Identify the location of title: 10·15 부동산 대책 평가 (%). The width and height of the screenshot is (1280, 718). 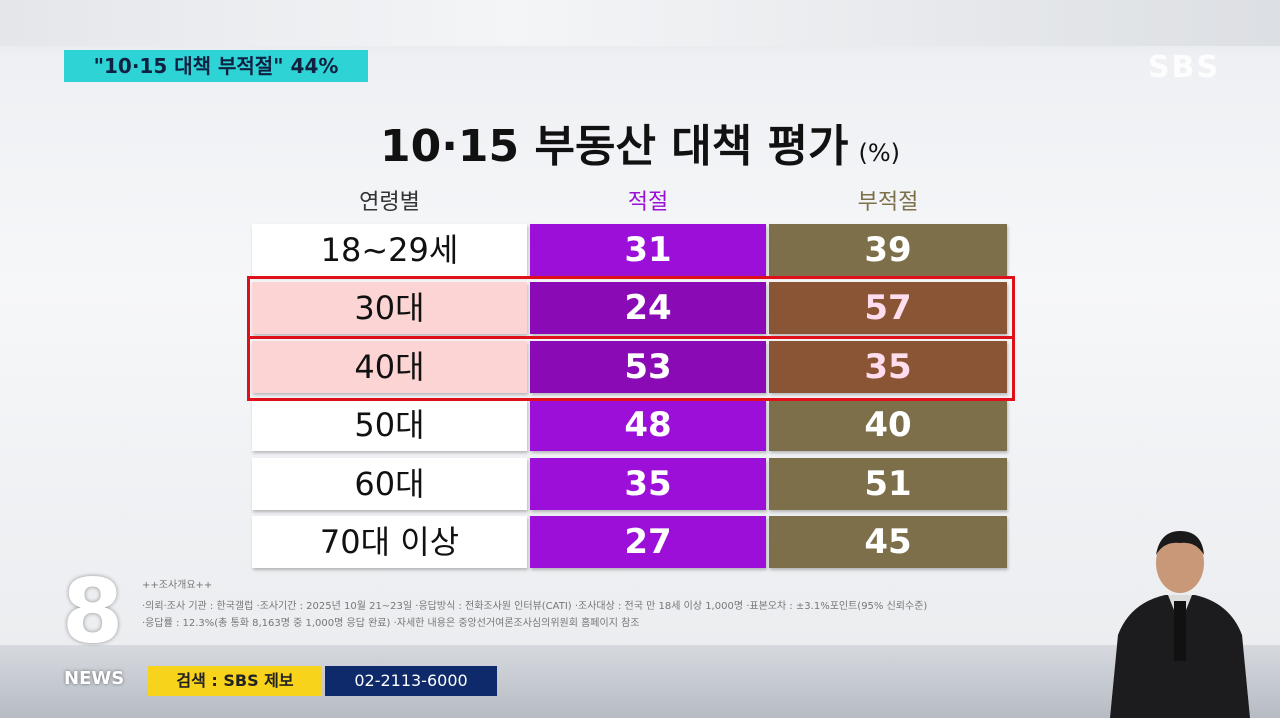
(640, 142).